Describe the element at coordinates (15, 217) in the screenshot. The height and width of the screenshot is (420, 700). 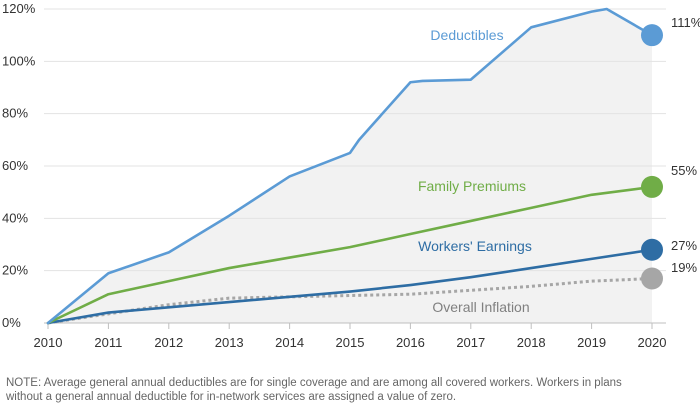
I see `y-tick-label: 40%` at that location.